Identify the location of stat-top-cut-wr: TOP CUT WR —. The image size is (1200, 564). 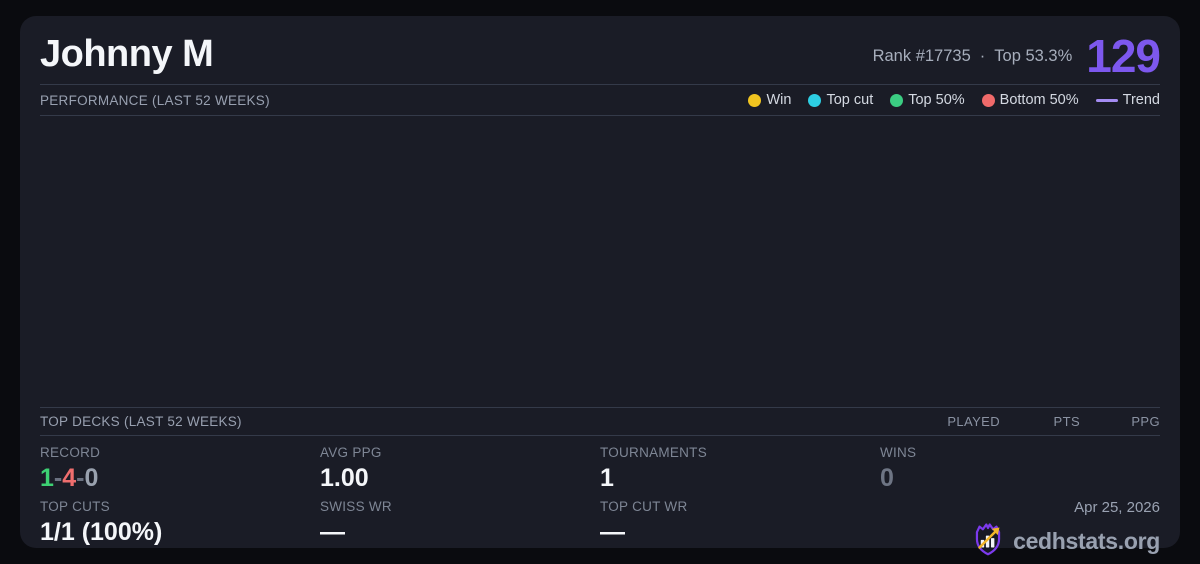
(740, 530).